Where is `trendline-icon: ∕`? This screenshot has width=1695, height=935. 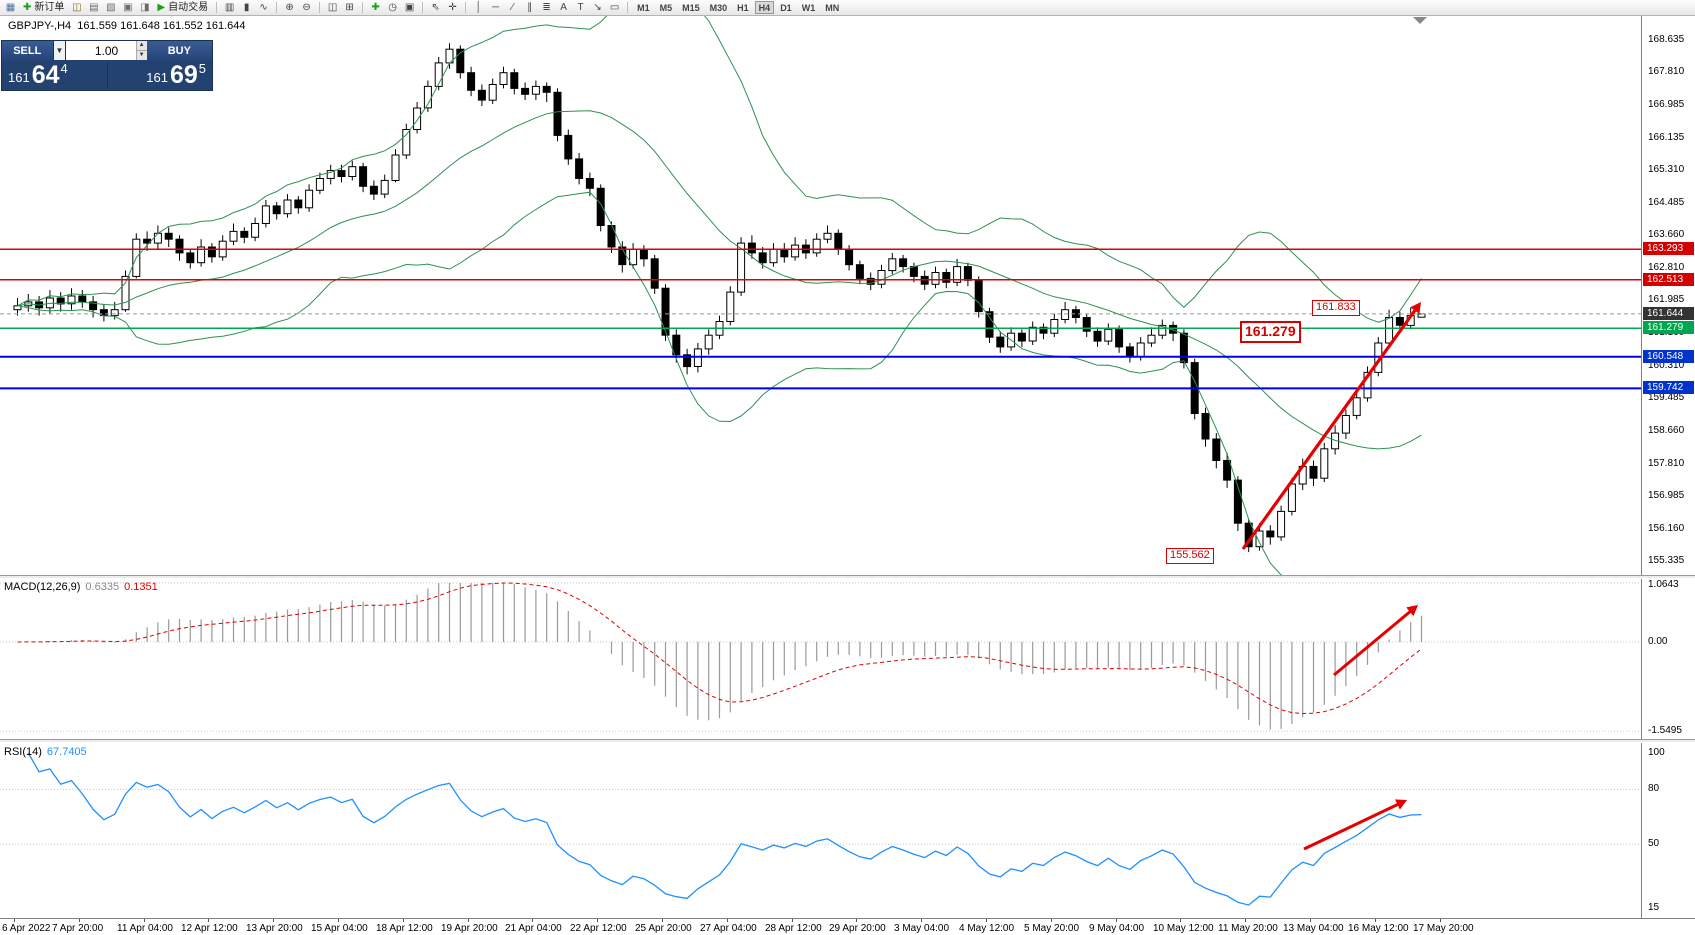
trendline-icon: ∕ is located at coordinates (512, 8).